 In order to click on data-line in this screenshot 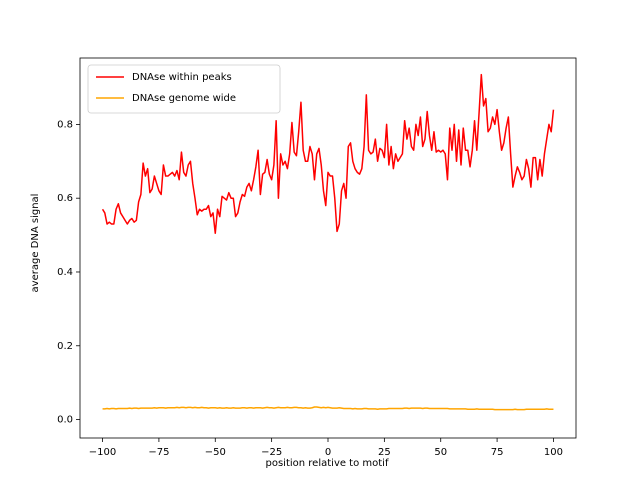, I will do `click(328, 408)`.